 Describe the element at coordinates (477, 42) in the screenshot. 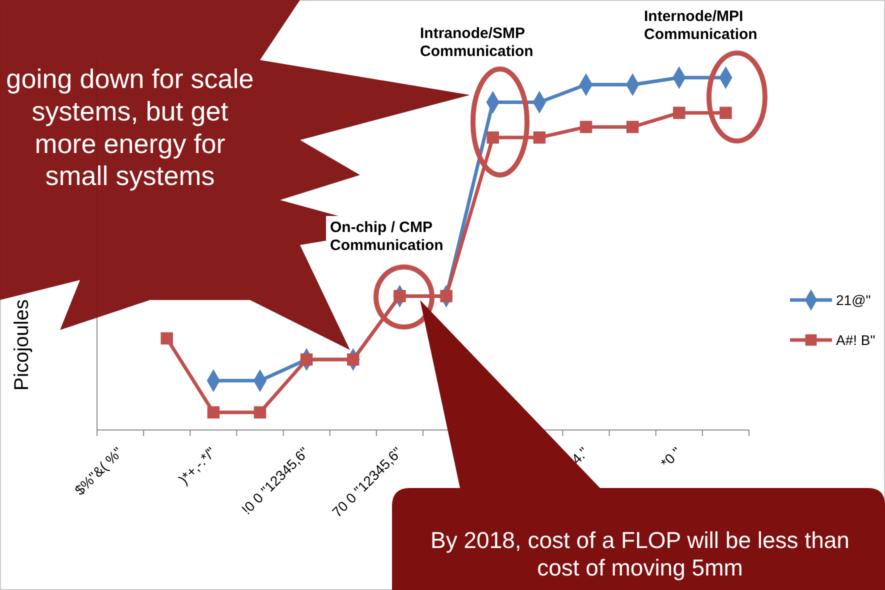

I see `text: Intranode/SMP Communication` at that location.